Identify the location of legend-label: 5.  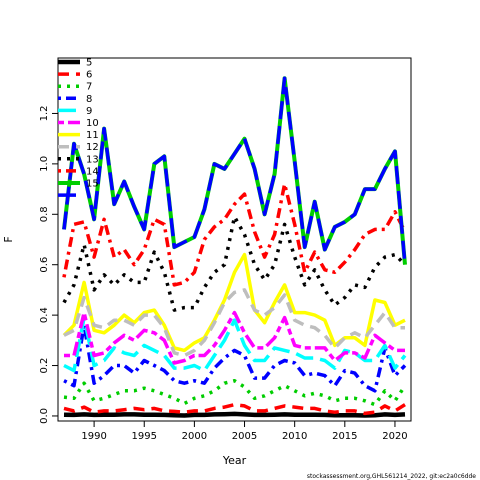
(89, 63).